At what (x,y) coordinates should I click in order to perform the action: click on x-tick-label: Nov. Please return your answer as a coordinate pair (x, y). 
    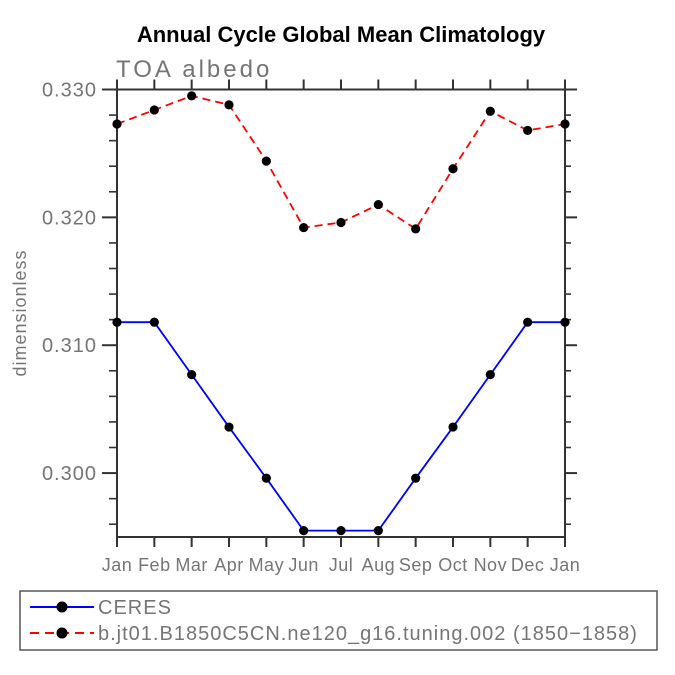
    Looking at the image, I should click on (491, 565).